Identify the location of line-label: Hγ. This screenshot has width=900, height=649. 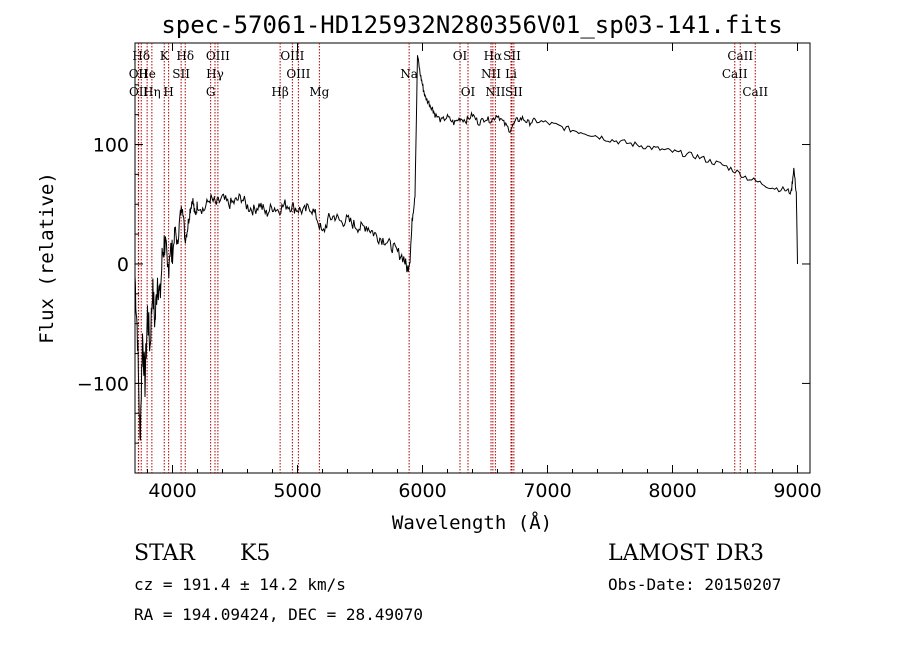
(215, 74).